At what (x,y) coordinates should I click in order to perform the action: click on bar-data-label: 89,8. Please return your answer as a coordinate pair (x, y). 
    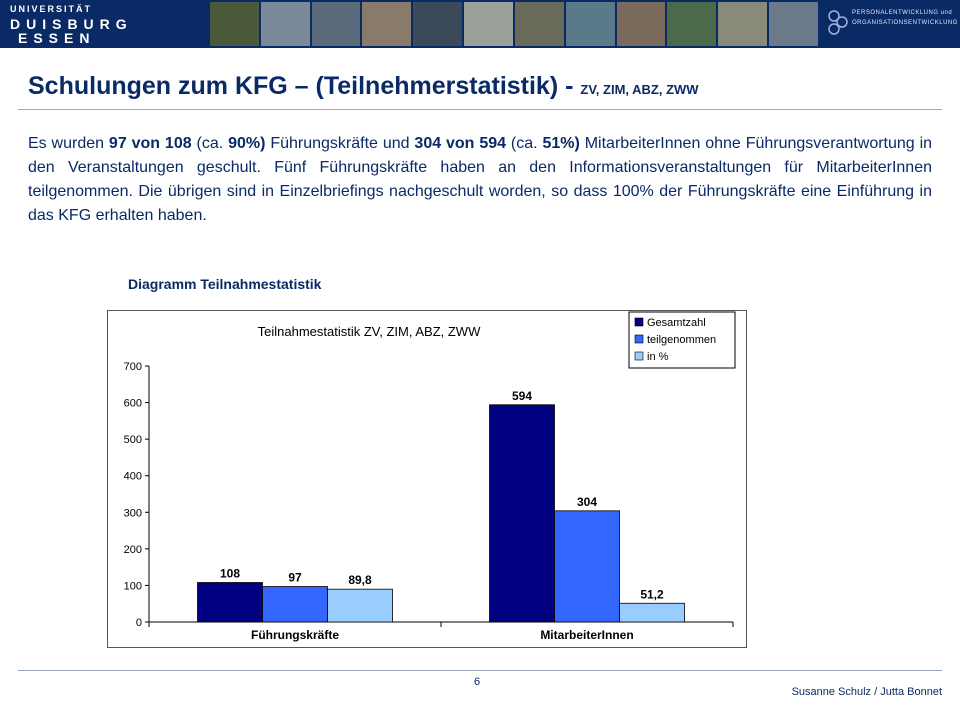
    Looking at the image, I should click on (360, 580).